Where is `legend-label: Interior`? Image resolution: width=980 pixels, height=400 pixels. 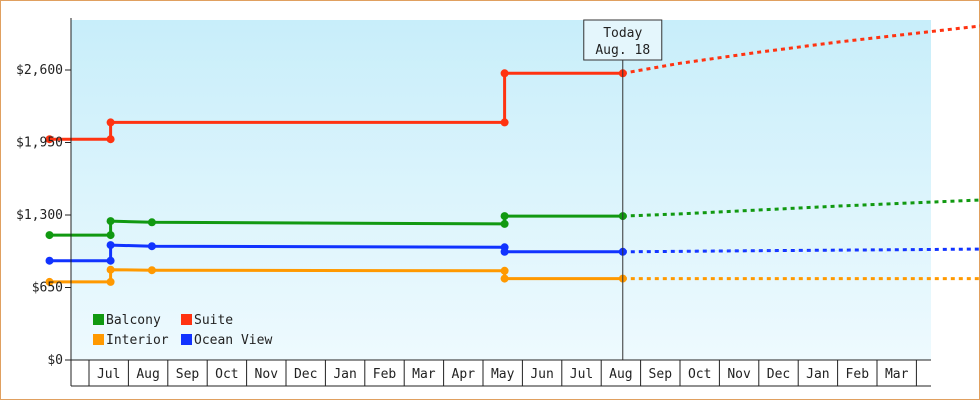 legend-label: Interior is located at coordinates (137, 340).